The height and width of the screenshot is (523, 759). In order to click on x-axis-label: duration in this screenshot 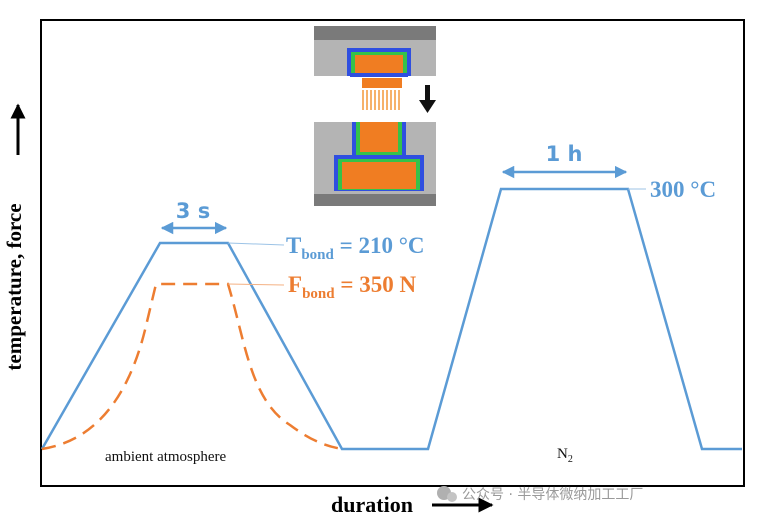, I will do `click(372, 504)`.